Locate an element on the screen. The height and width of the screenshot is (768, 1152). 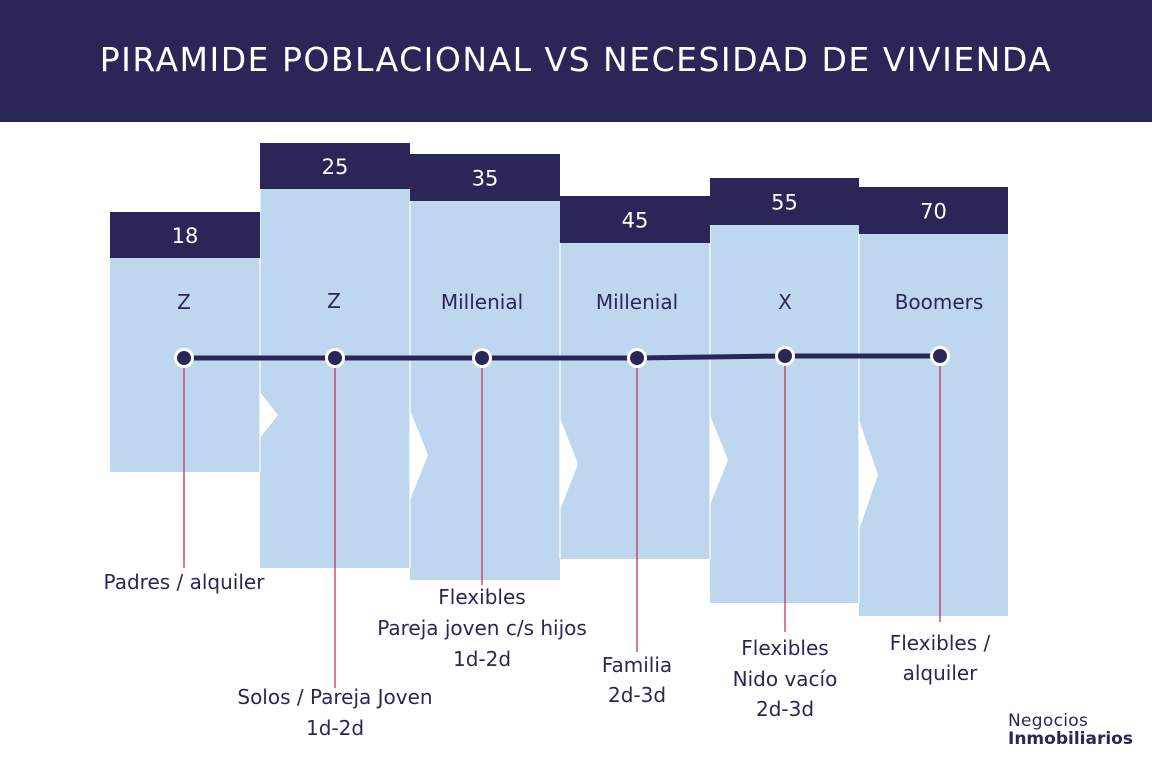
housing-label-3-0: Familia is located at coordinates (637, 665).